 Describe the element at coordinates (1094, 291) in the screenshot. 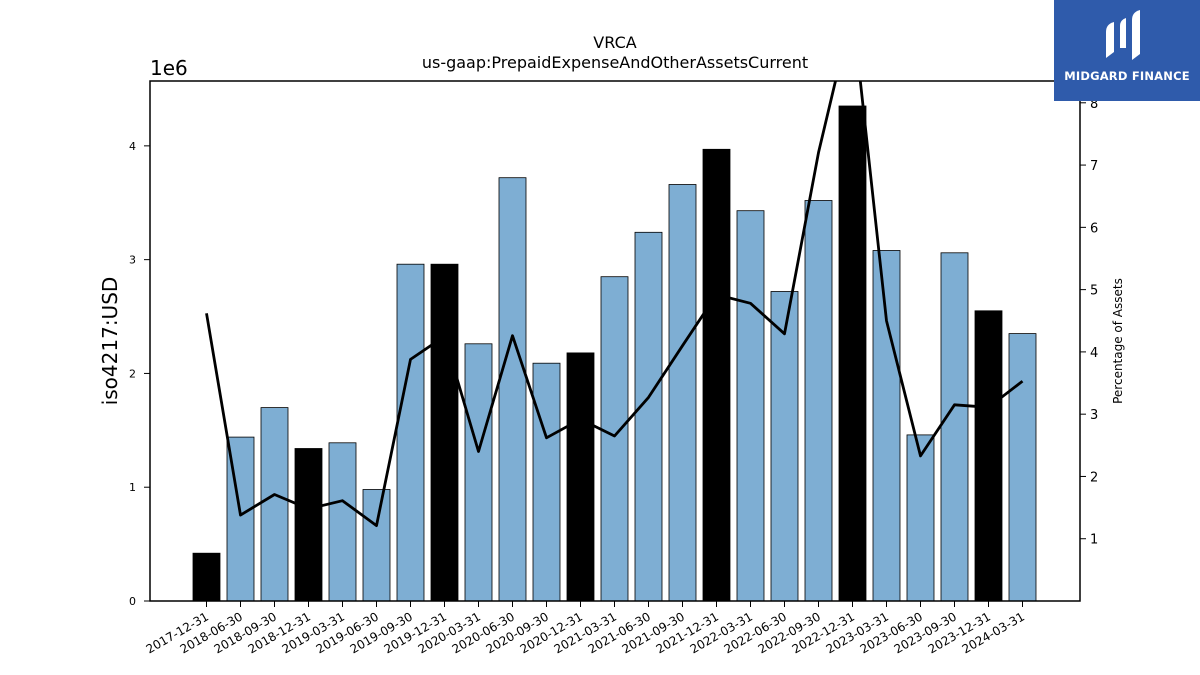

I see `y2-tick-label-5: 5` at that location.